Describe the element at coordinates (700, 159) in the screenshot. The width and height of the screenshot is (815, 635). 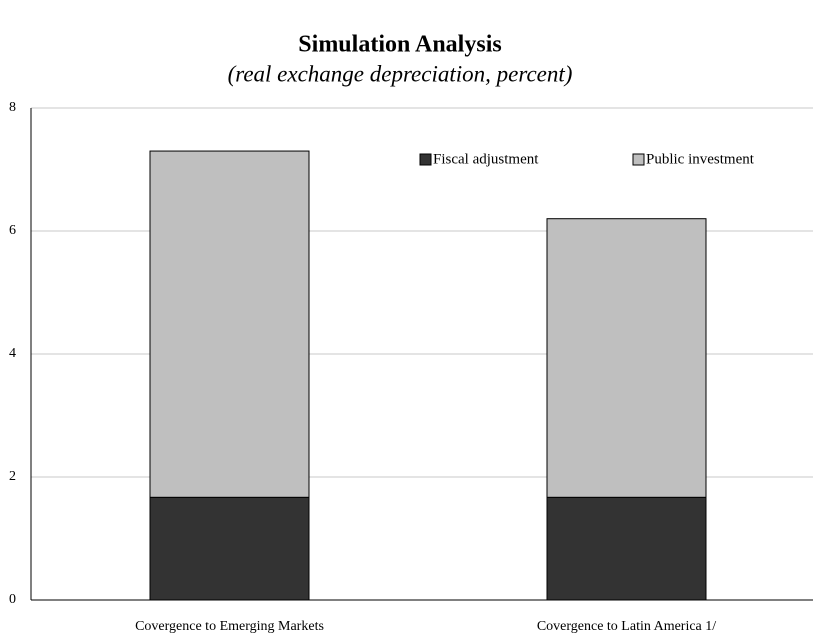
I see `legend-label: Public investment` at that location.